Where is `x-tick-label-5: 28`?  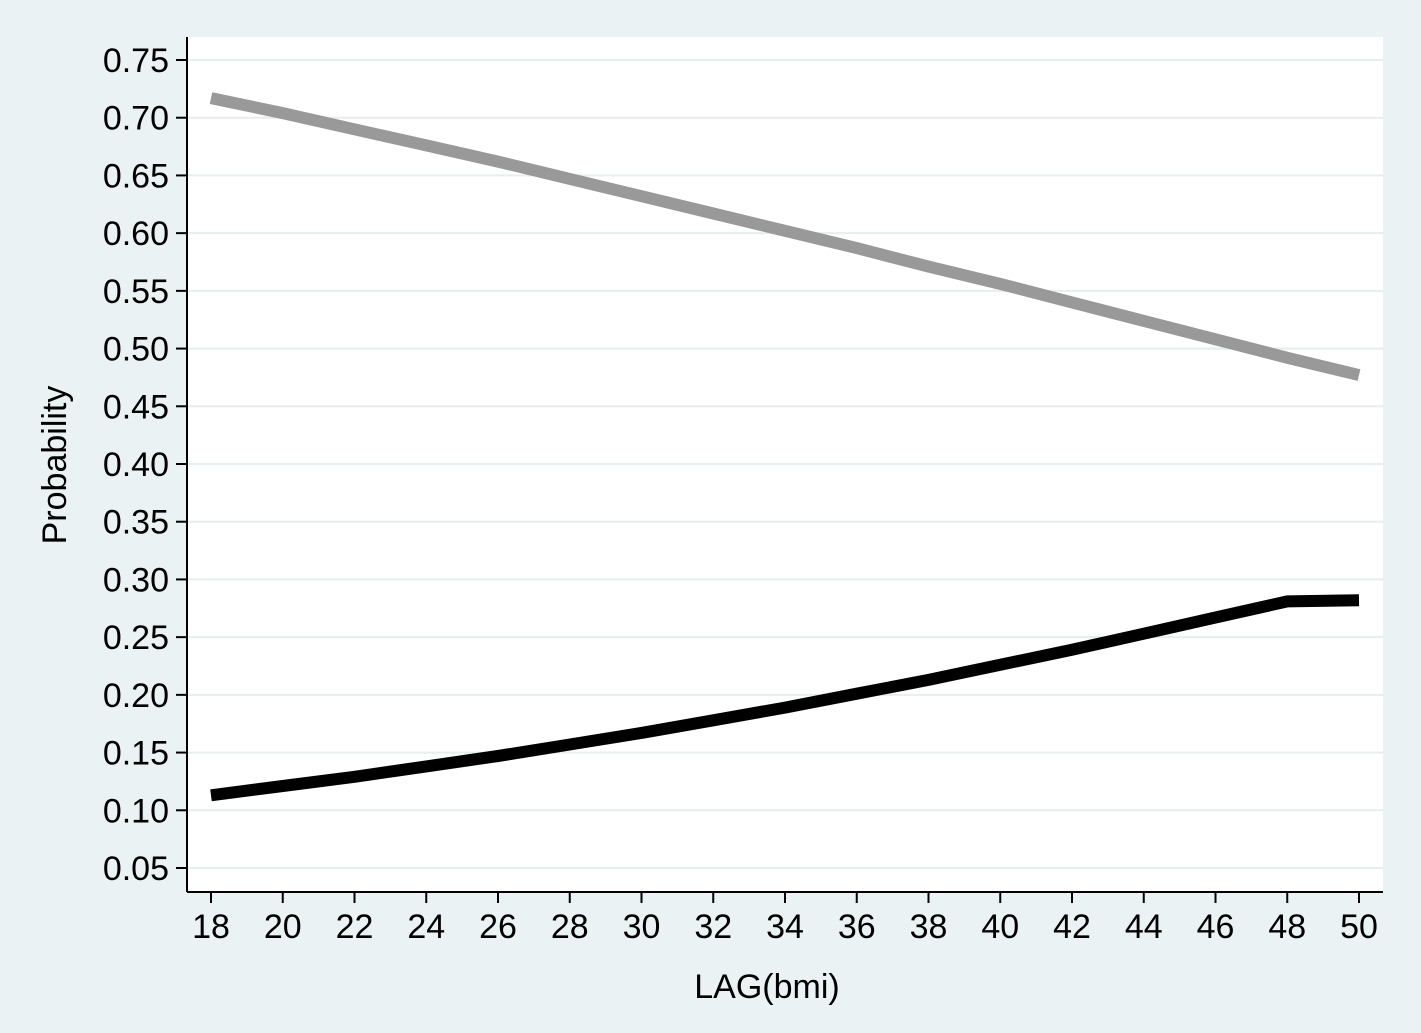
x-tick-label-5: 28 is located at coordinates (570, 927).